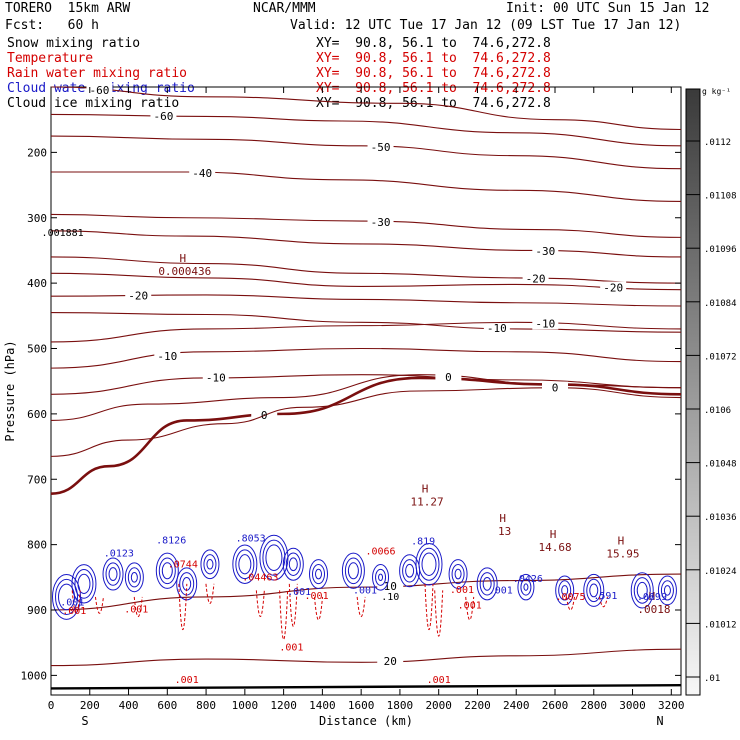  What do you see at coordinates (187, 680) in the screenshot?
I see `annotation-17: .001` at bounding box center [187, 680].